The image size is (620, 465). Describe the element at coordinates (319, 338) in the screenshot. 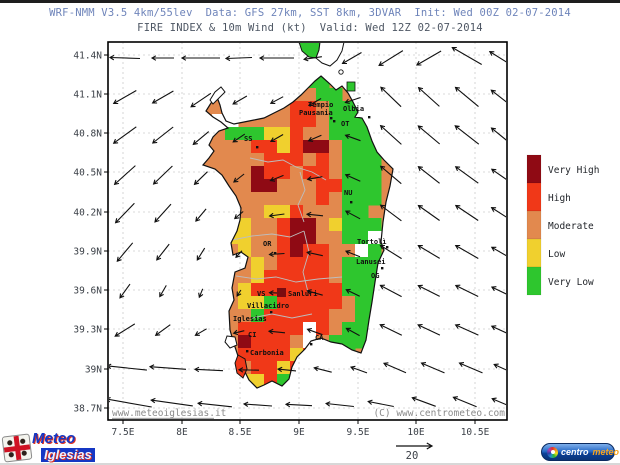

I see `city-label: CA` at that location.